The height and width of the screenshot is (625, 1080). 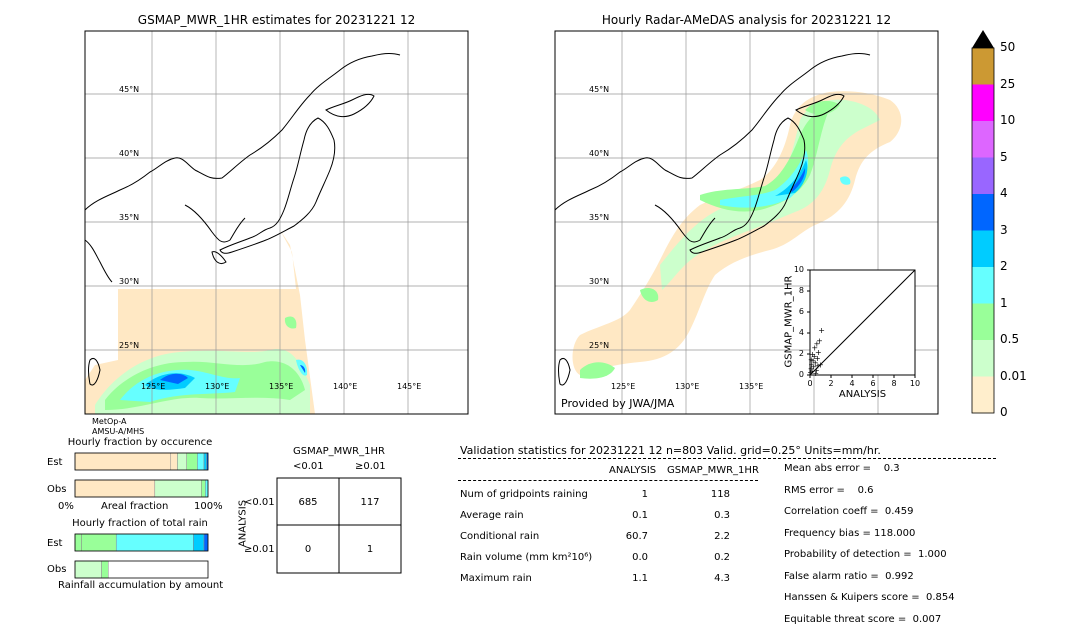 I want to click on scatter-xtick: 0, so click(x=810, y=383).